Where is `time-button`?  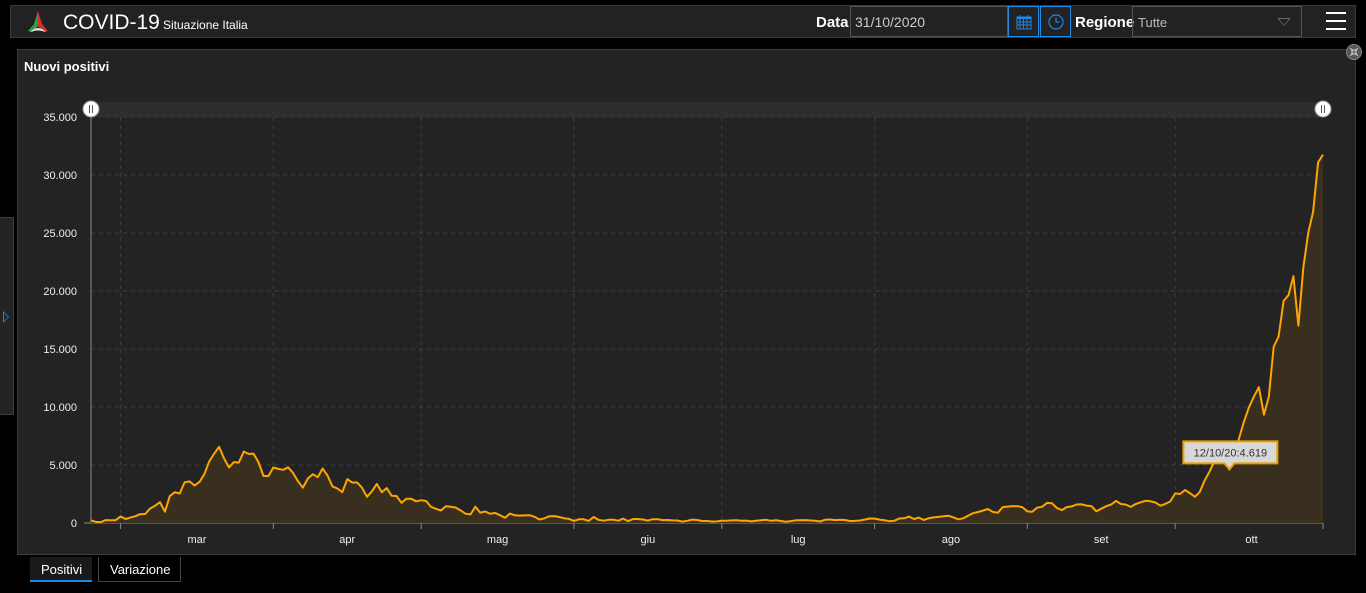 time-button is located at coordinates (1055, 21).